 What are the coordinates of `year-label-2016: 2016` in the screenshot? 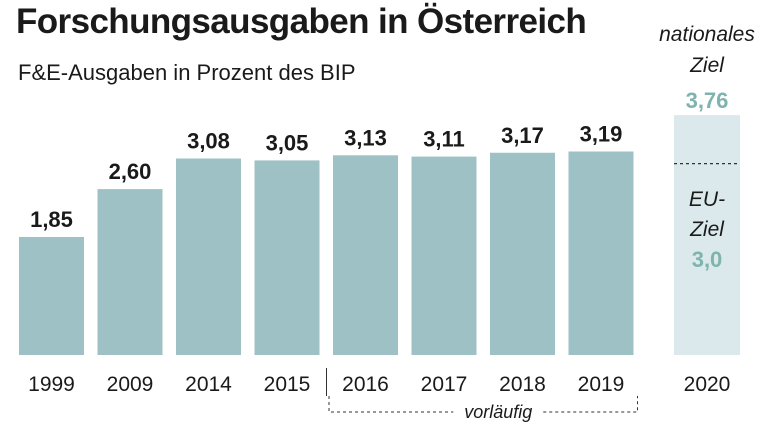 It's located at (365, 384).